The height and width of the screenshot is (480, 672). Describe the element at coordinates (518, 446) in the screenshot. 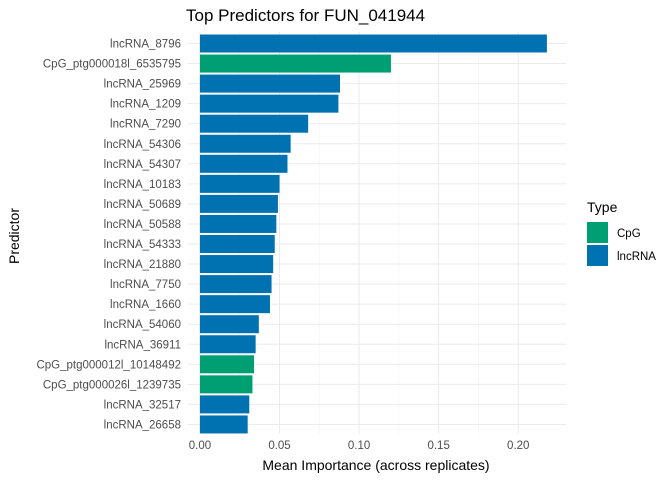

I see `x-tick-label: 0.20` at that location.